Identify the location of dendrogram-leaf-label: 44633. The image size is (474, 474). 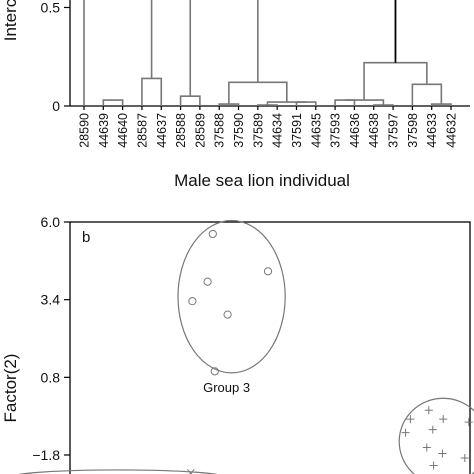
(432, 130).